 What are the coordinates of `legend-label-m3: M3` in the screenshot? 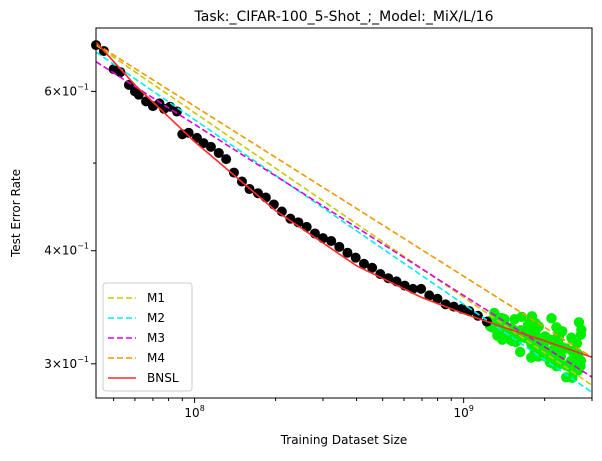 It's located at (156, 338).